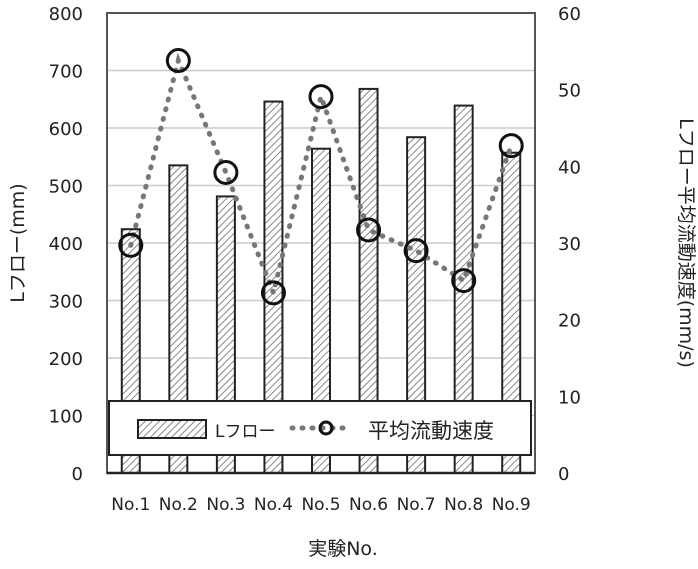  Describe the element at coordinates (66, 72) in the screenshot. I see `y-tick-label: 700` at that location.